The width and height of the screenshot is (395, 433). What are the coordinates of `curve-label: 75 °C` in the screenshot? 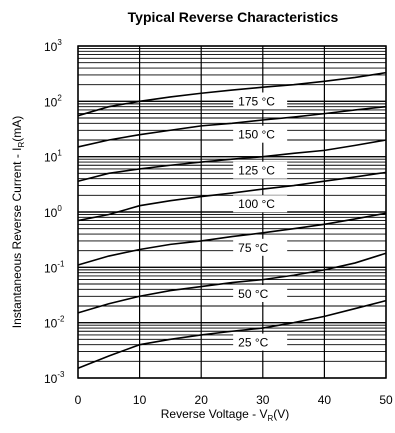 It's located at (253, 248).